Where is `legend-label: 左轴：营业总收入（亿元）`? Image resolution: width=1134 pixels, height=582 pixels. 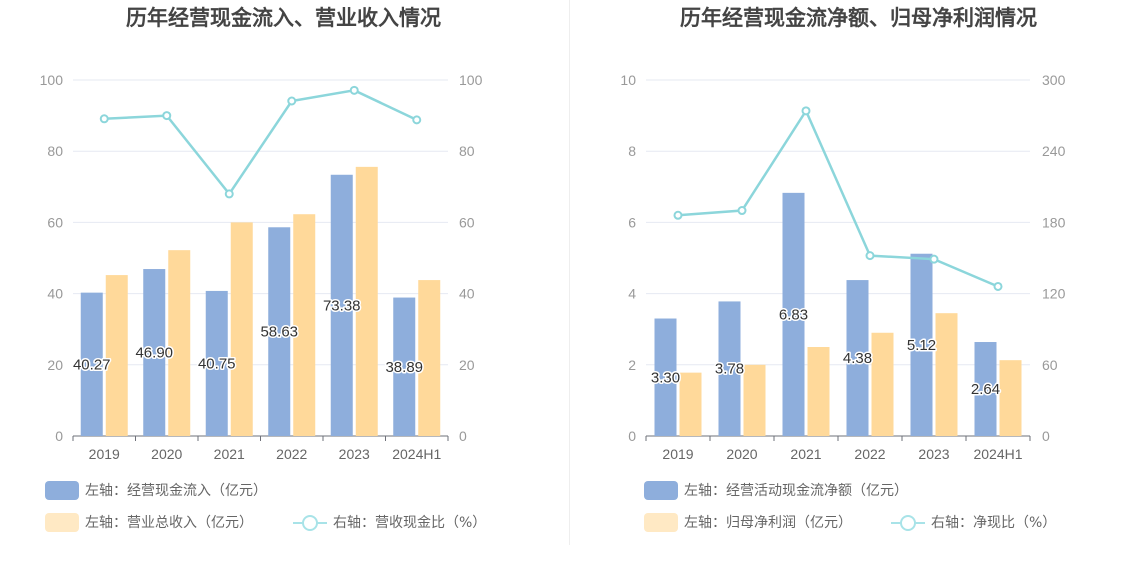 legend-label: 左轴：营业总收入（亿元） is located at coordinates (169, 523).